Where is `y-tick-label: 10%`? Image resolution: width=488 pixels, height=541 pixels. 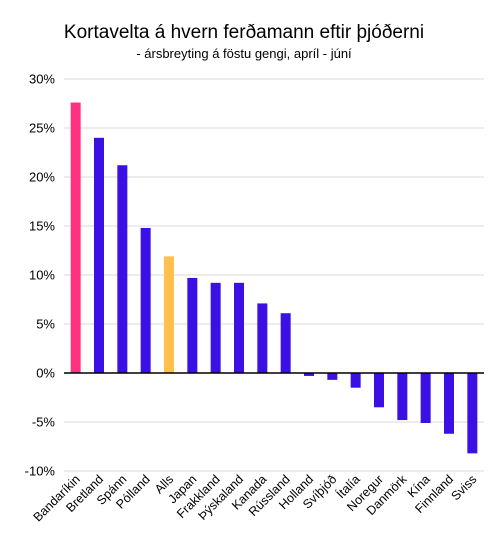 y-tick-label: 10% is located at coordinates (42, 275).